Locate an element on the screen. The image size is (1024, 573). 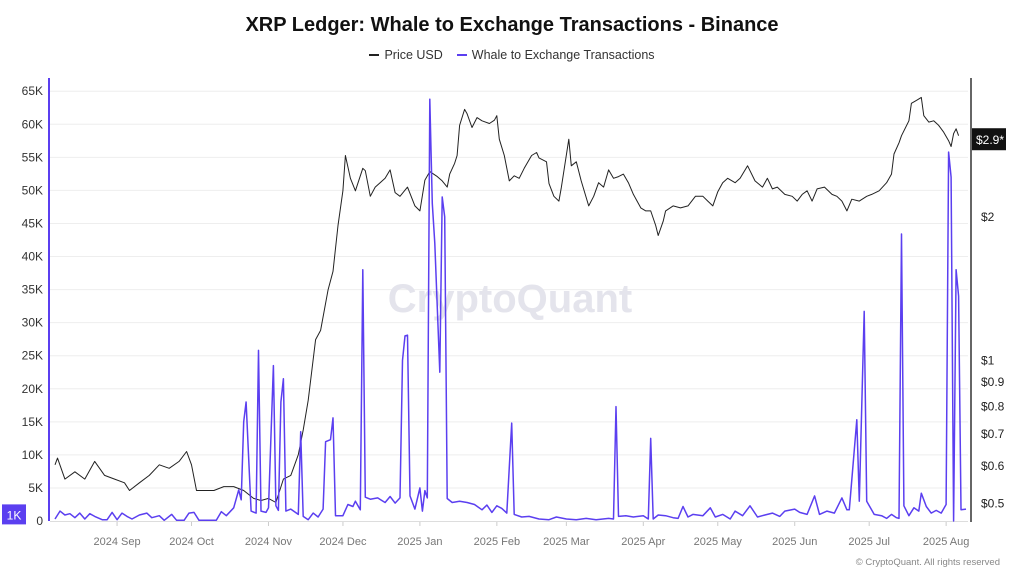
x-tick-label: 2024 Sep is located at coordinates (117, 542).